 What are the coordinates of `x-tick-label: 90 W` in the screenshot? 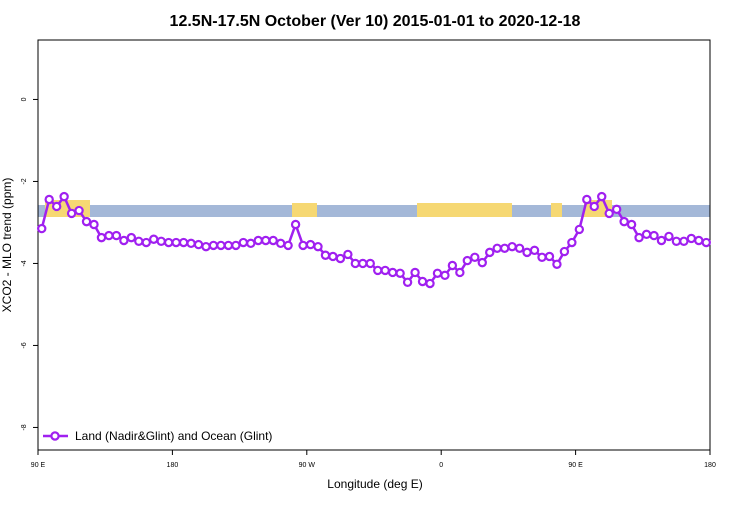 It's located at (307, 465).